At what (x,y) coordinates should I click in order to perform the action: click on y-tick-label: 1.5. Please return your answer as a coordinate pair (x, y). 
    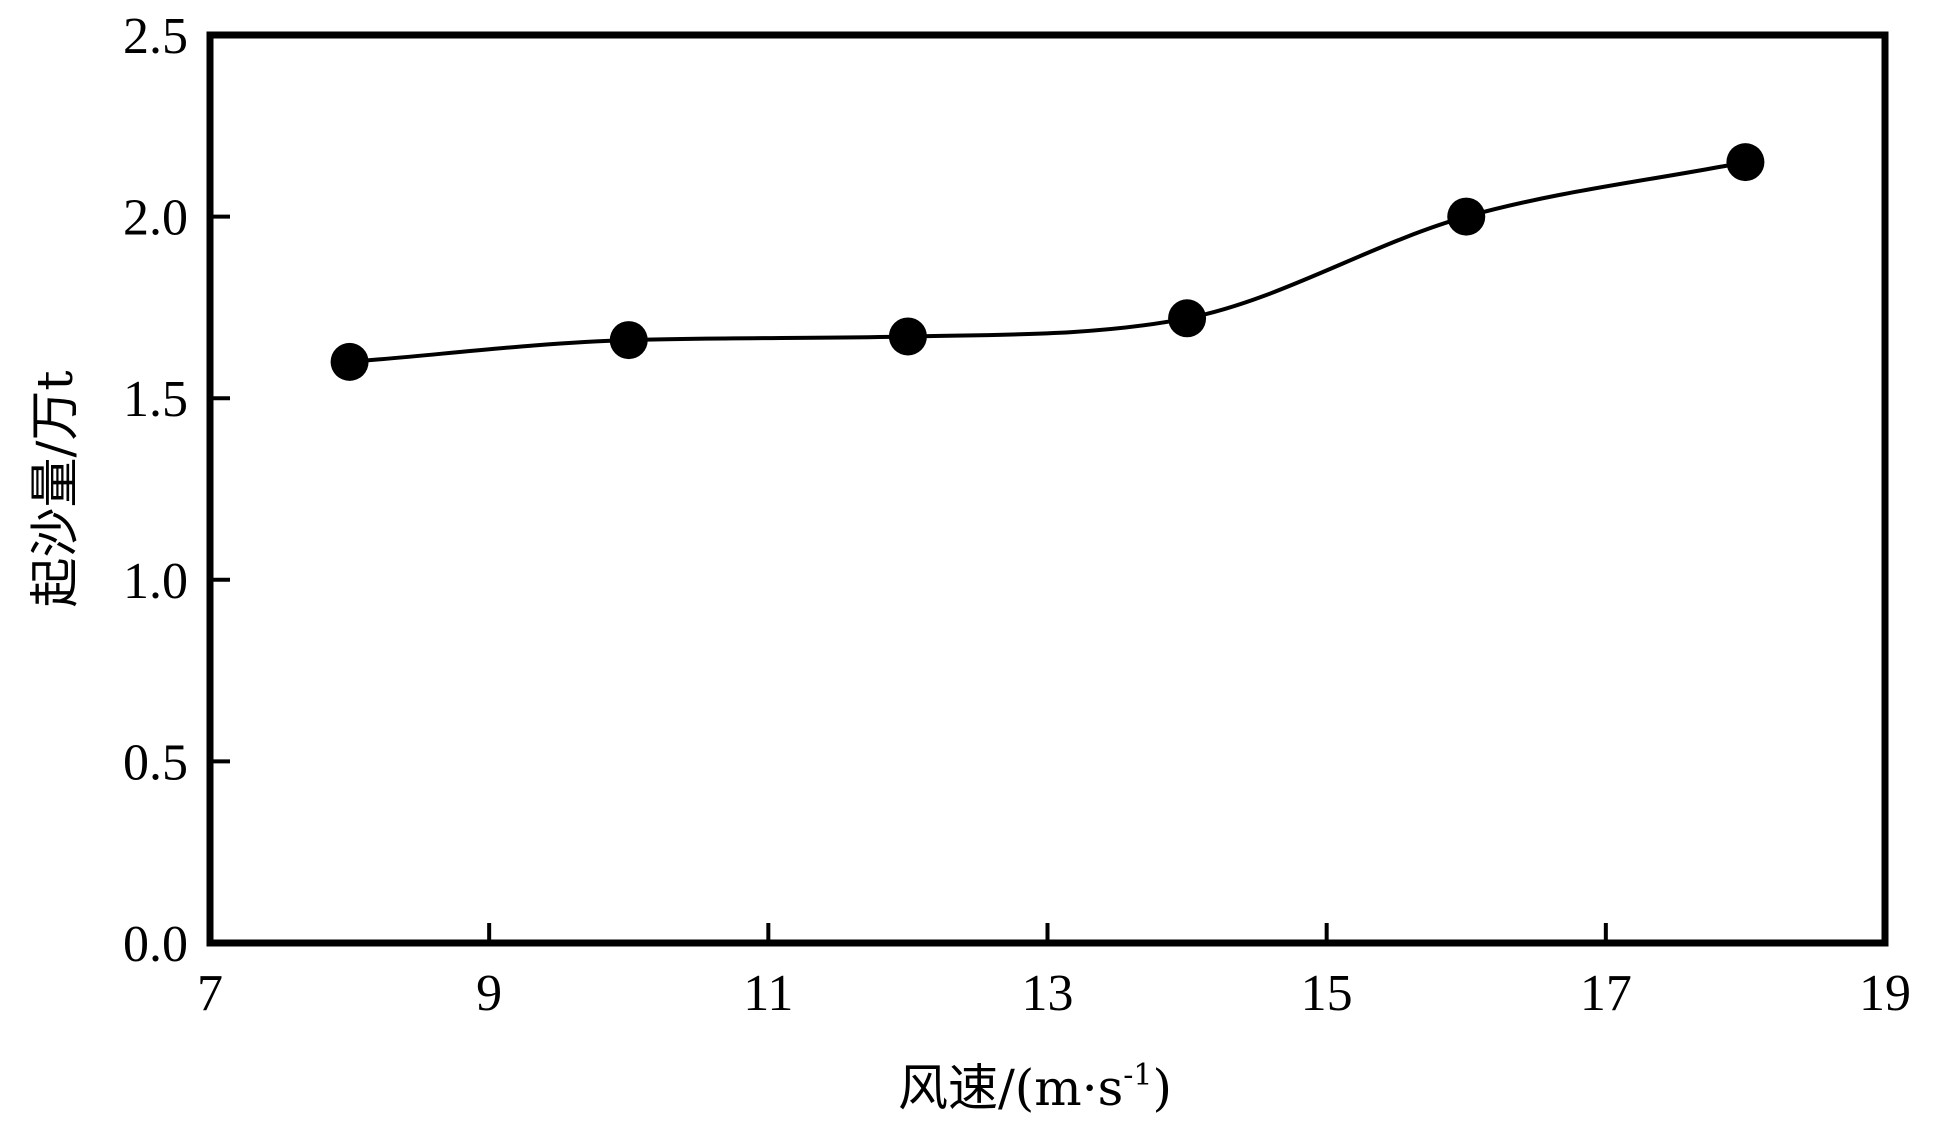
    Looking at the image, I should click on (155, 399).